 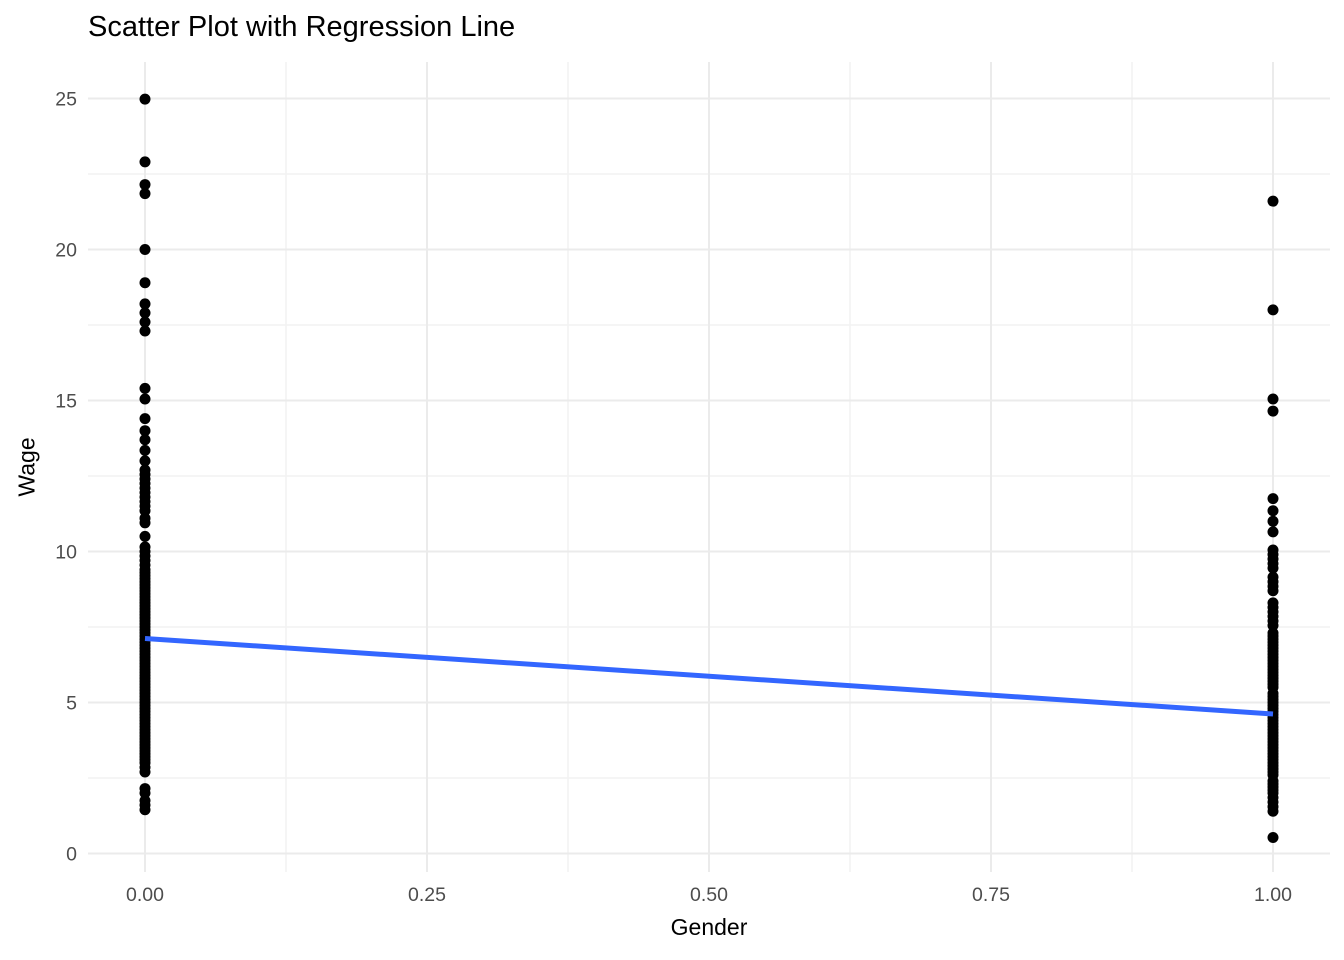 I want to click on chart-title: Scatter Plot with Regression Line, so click(x=302, y=27).